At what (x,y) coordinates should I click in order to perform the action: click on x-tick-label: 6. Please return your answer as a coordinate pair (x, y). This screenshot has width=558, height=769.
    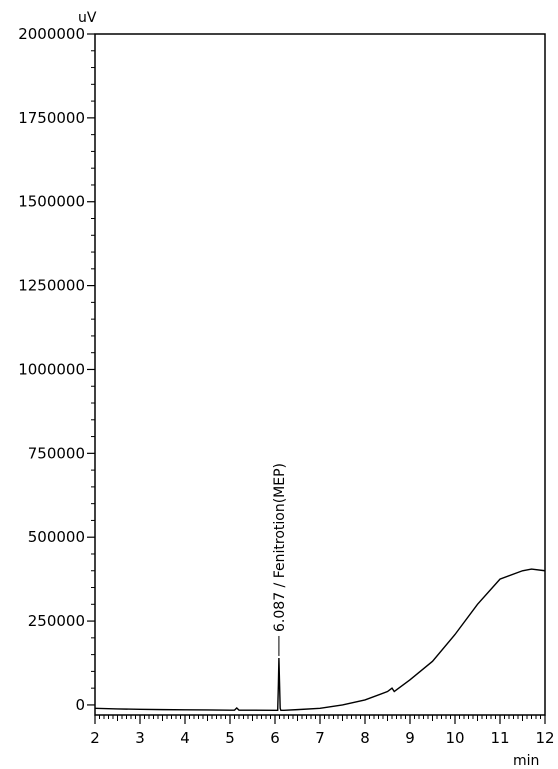
    Looking at the image, I should click on (275, 738).